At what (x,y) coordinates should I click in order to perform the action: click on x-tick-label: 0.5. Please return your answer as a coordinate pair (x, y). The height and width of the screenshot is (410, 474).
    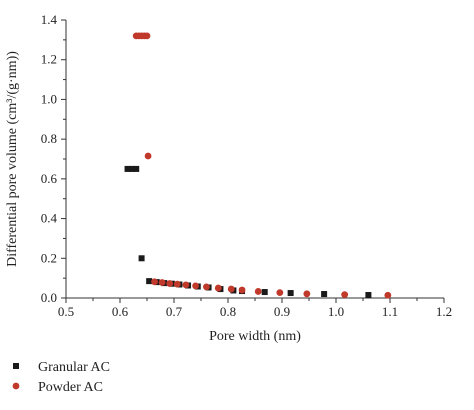
    Looking at the image, I should click on (66, 311).